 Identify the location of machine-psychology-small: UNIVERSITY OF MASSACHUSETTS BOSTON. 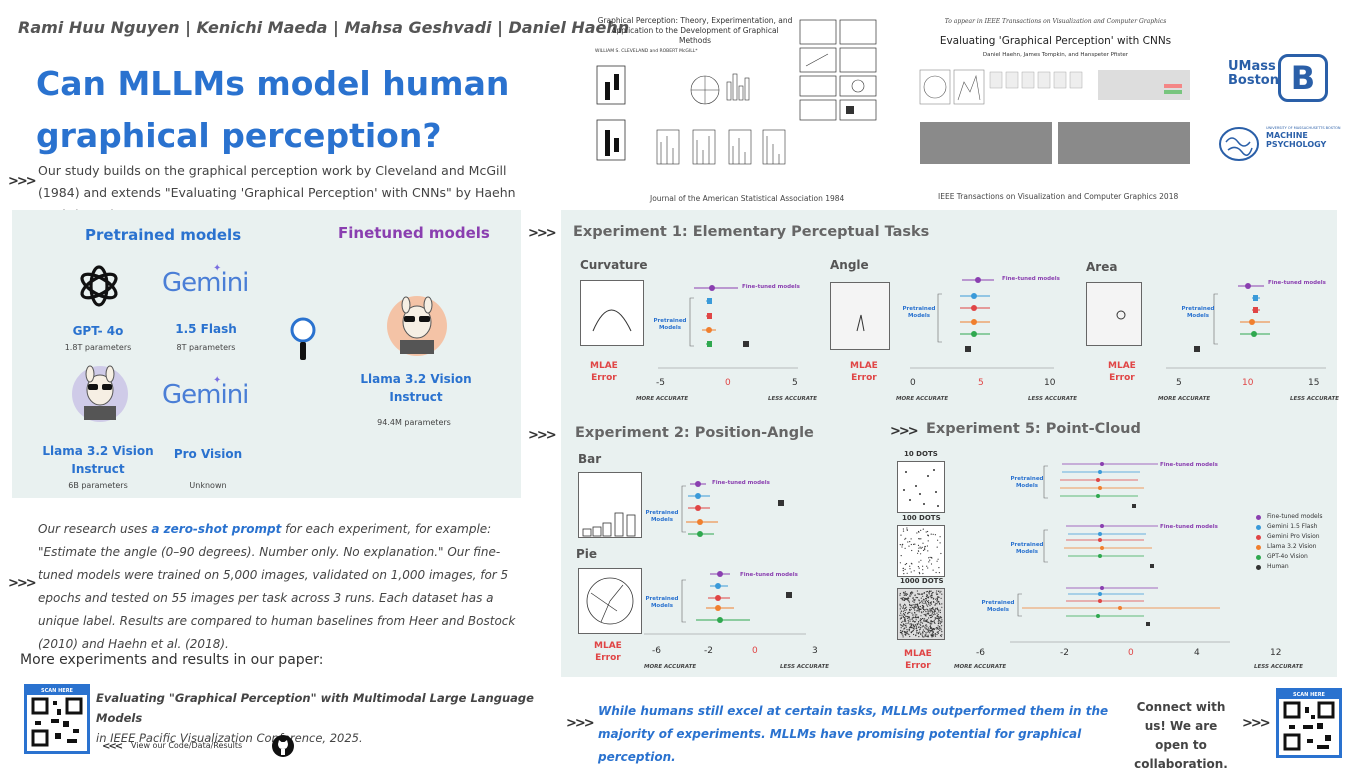
(1303, 128).